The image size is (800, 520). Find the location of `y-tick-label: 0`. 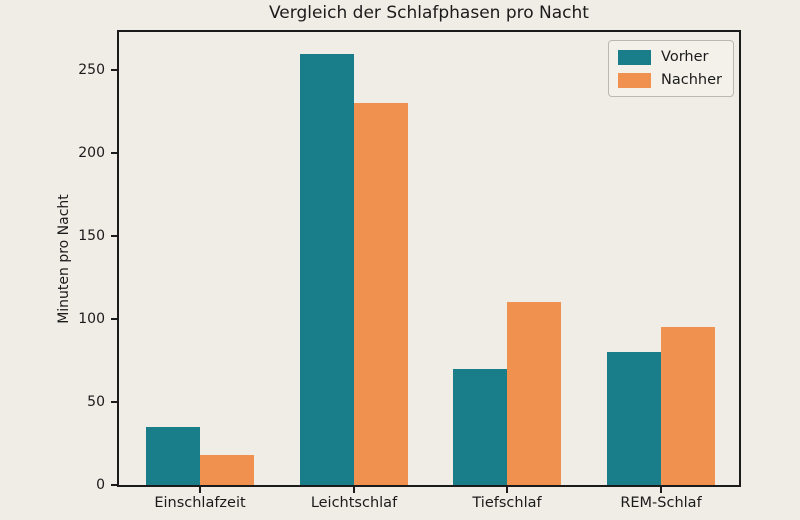

y-tick-label: 0 is located at coordinates (100, 485).